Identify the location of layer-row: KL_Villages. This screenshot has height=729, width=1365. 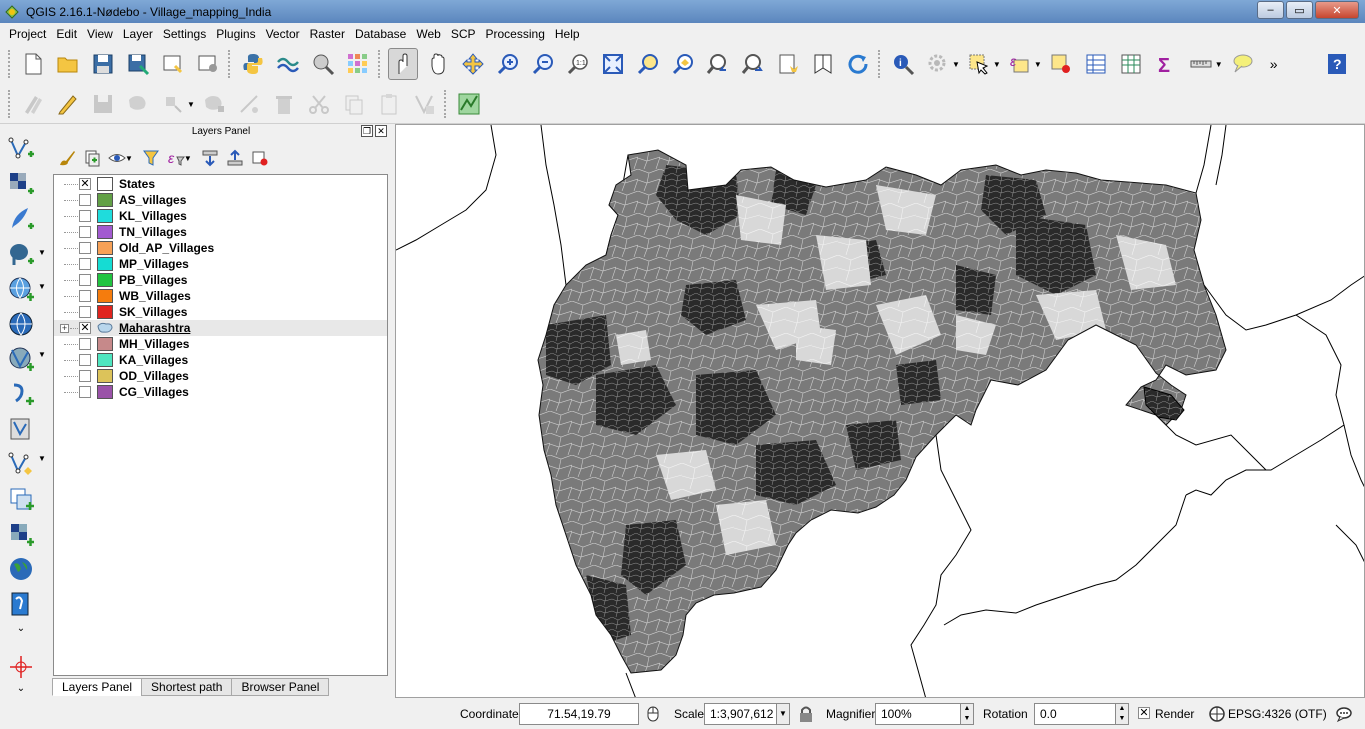
(220, 216).